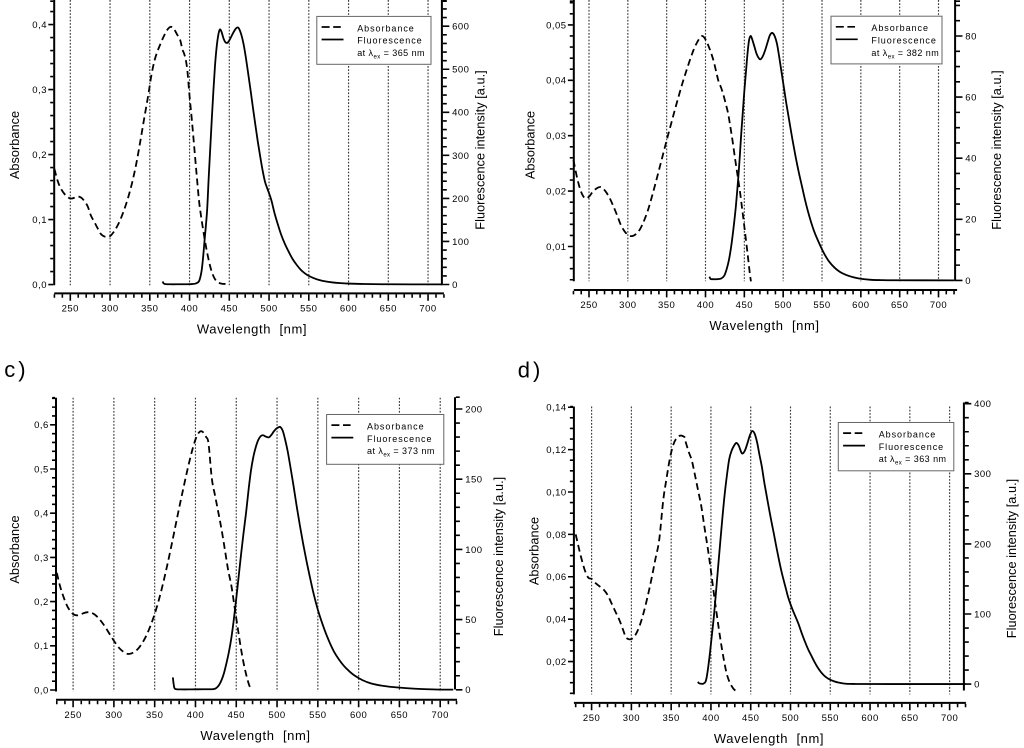 The image size is (1024, 748). What do you see at coordinates (41, 425) in the screenshot?
I see `svg-text: 0,6` at bounding box center [41, 425].